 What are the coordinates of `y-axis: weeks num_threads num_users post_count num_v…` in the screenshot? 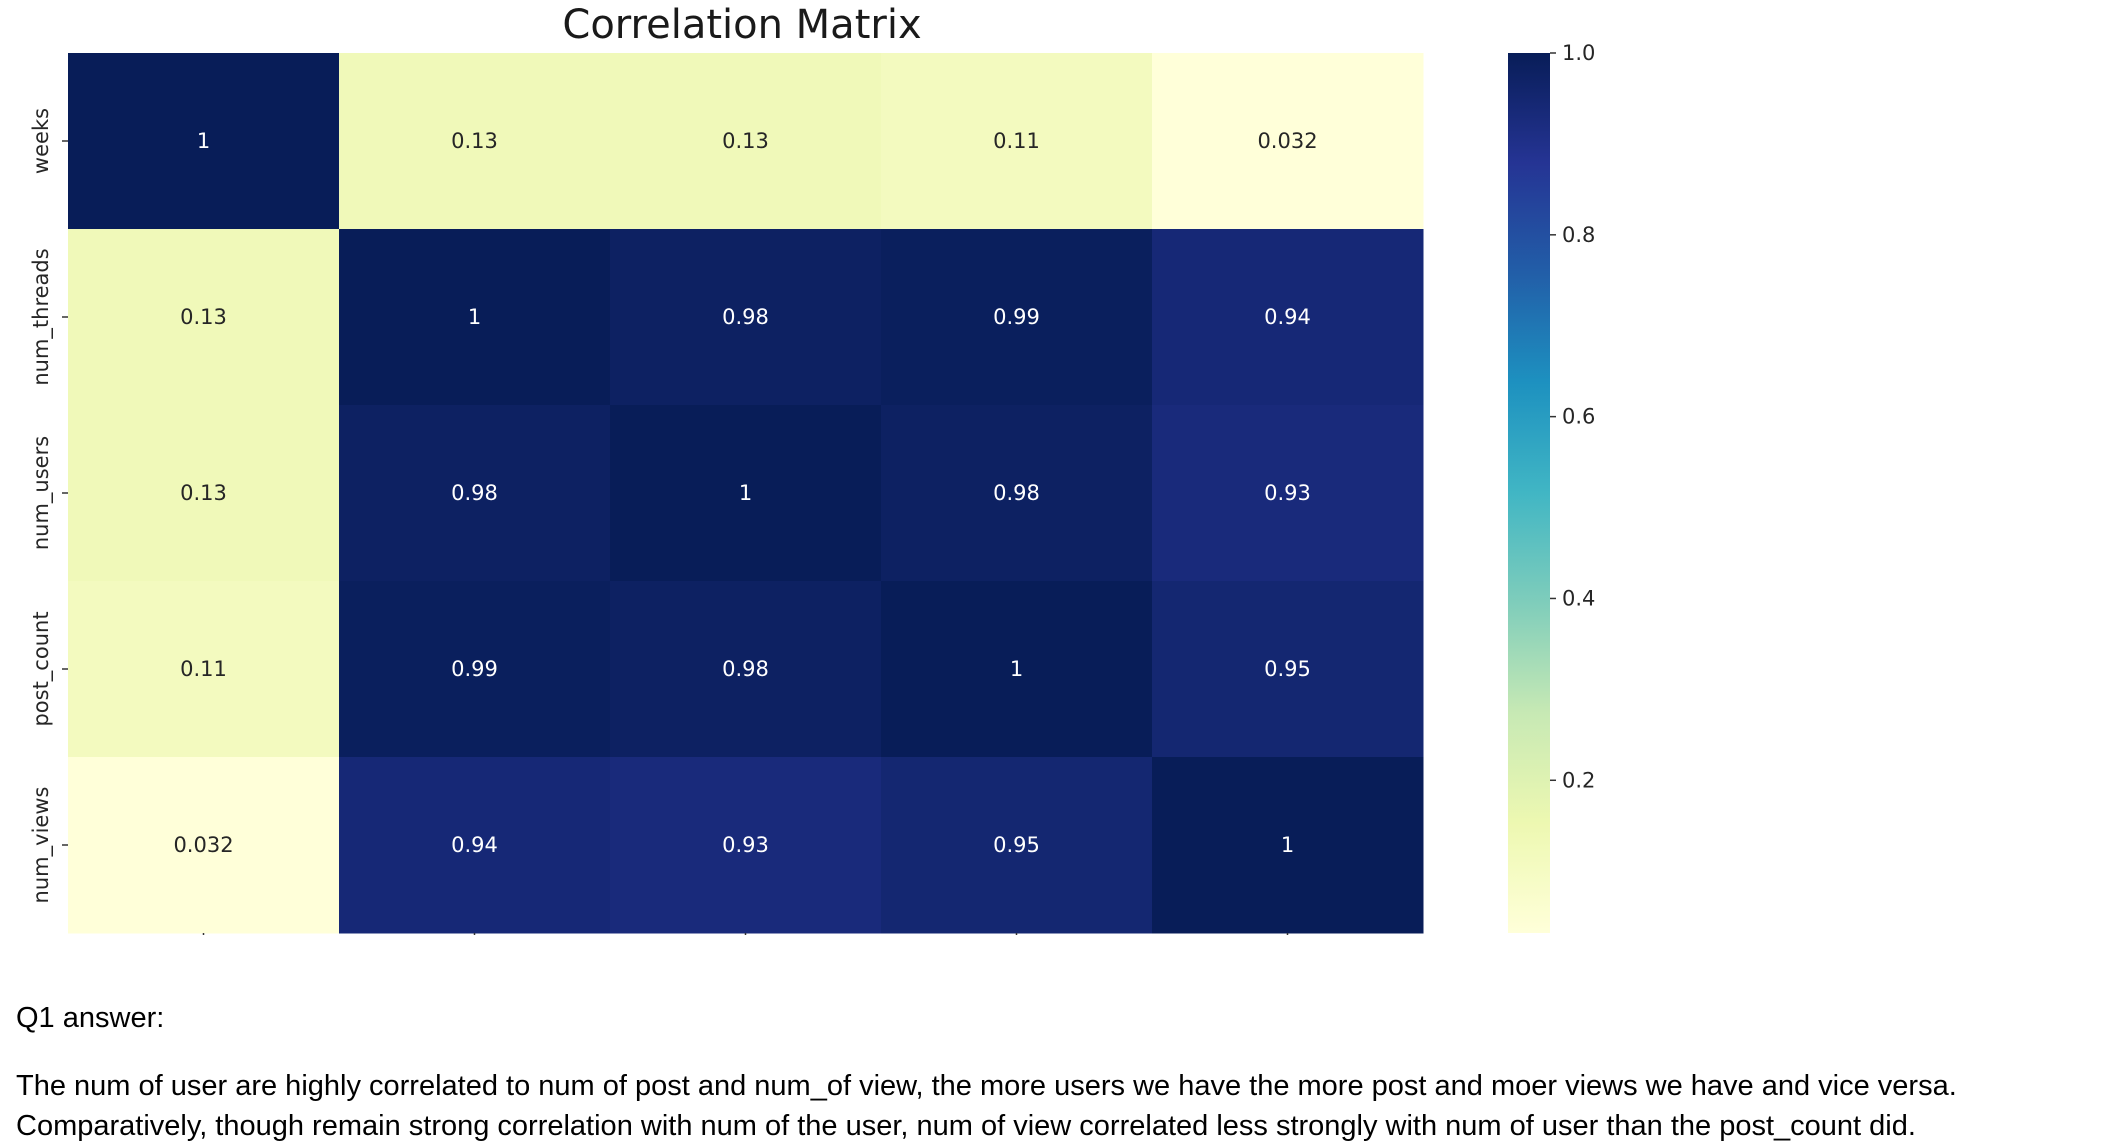 It's located at (48, 506).